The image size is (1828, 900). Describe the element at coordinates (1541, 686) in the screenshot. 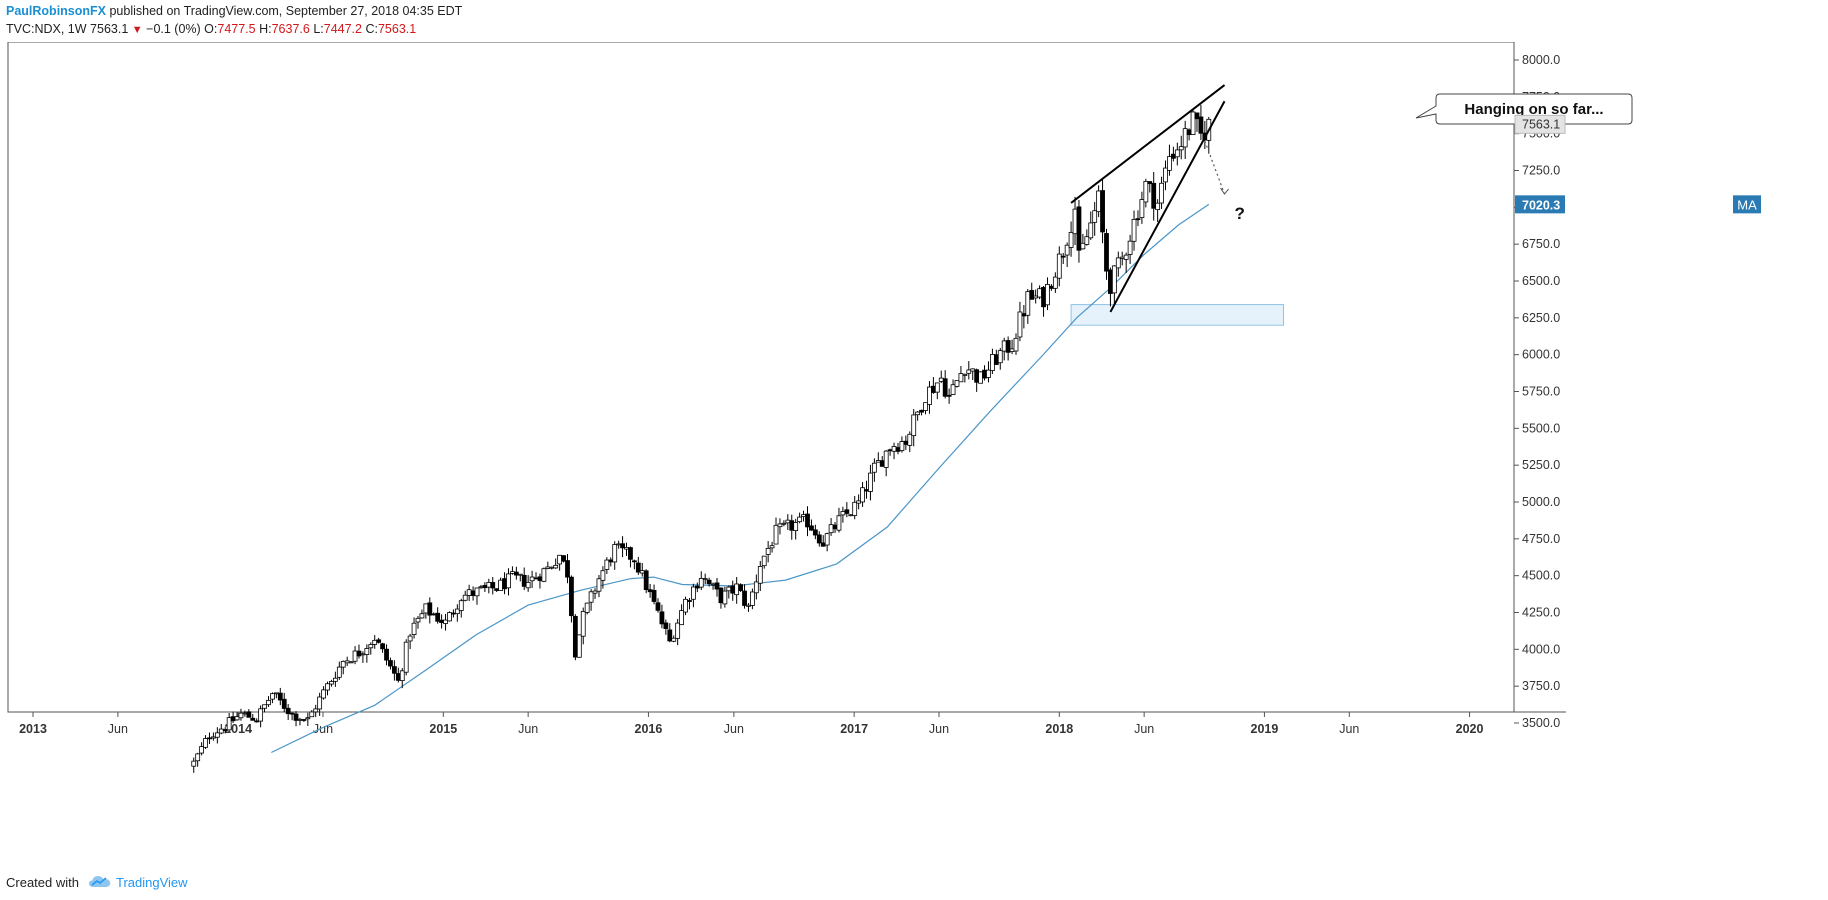

I see `price-tick-label: 3750.0` at that location.